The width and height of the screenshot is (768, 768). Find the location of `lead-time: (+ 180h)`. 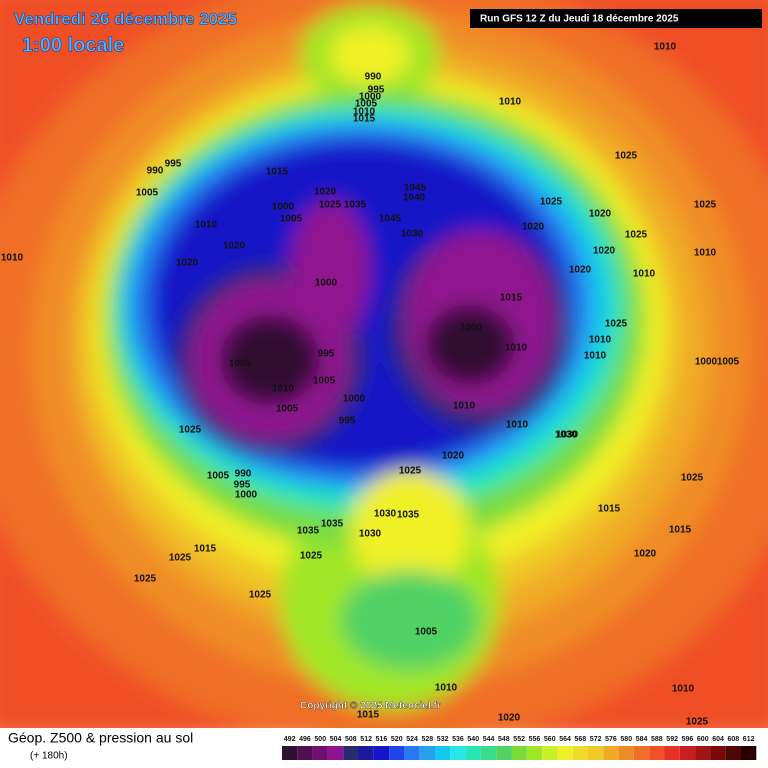

lead-time: (+ 180h) is located at coordinates (49, 756).